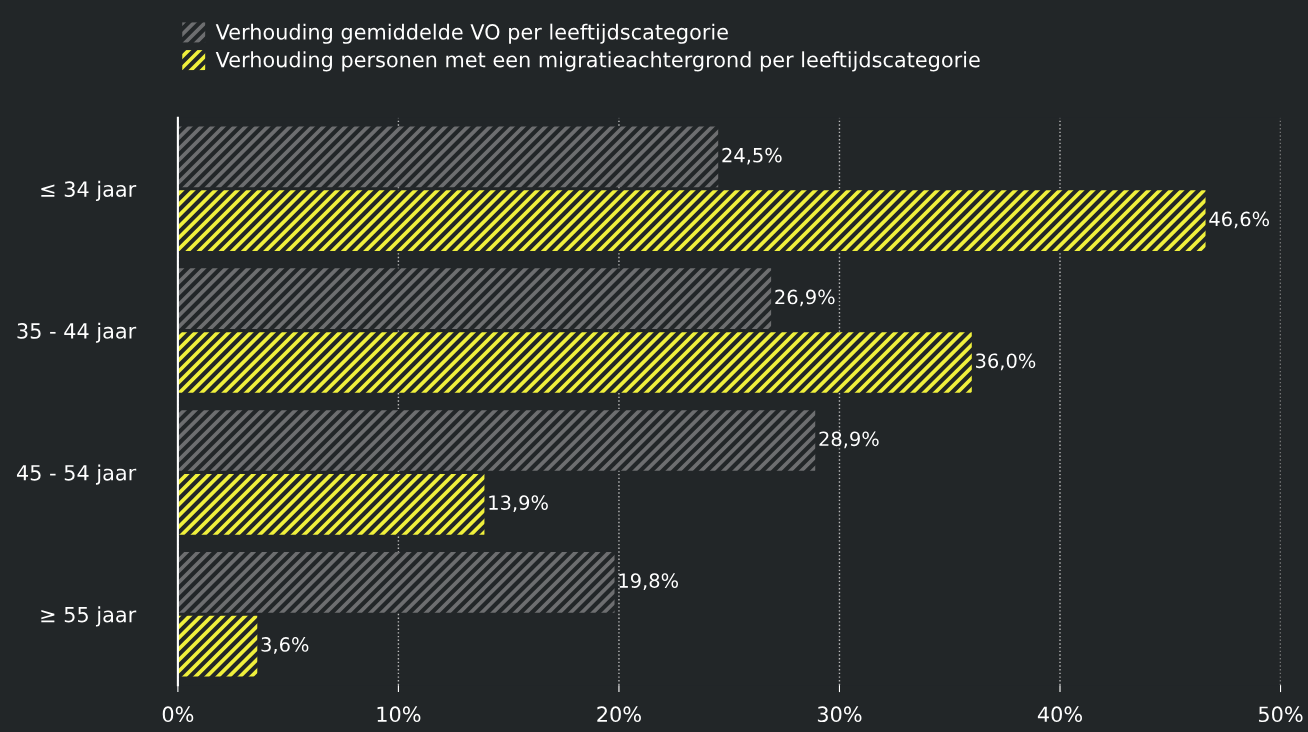 This screenshot has height=732, width=1308. I want to click on data-label: 26,9%, so click(805, 298).